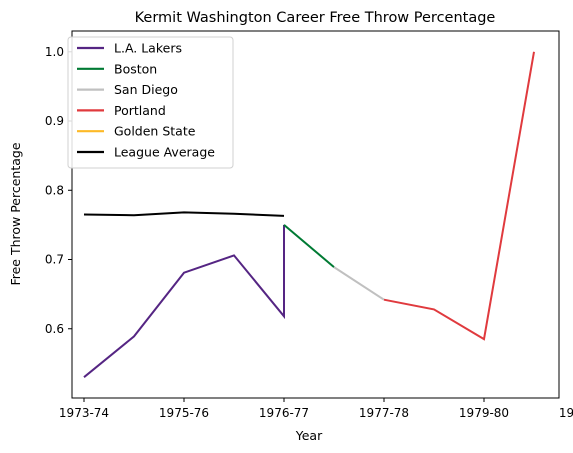 This screenshot has width=573, height=453. I want to click on series-line-league-average, so click(184, 214).